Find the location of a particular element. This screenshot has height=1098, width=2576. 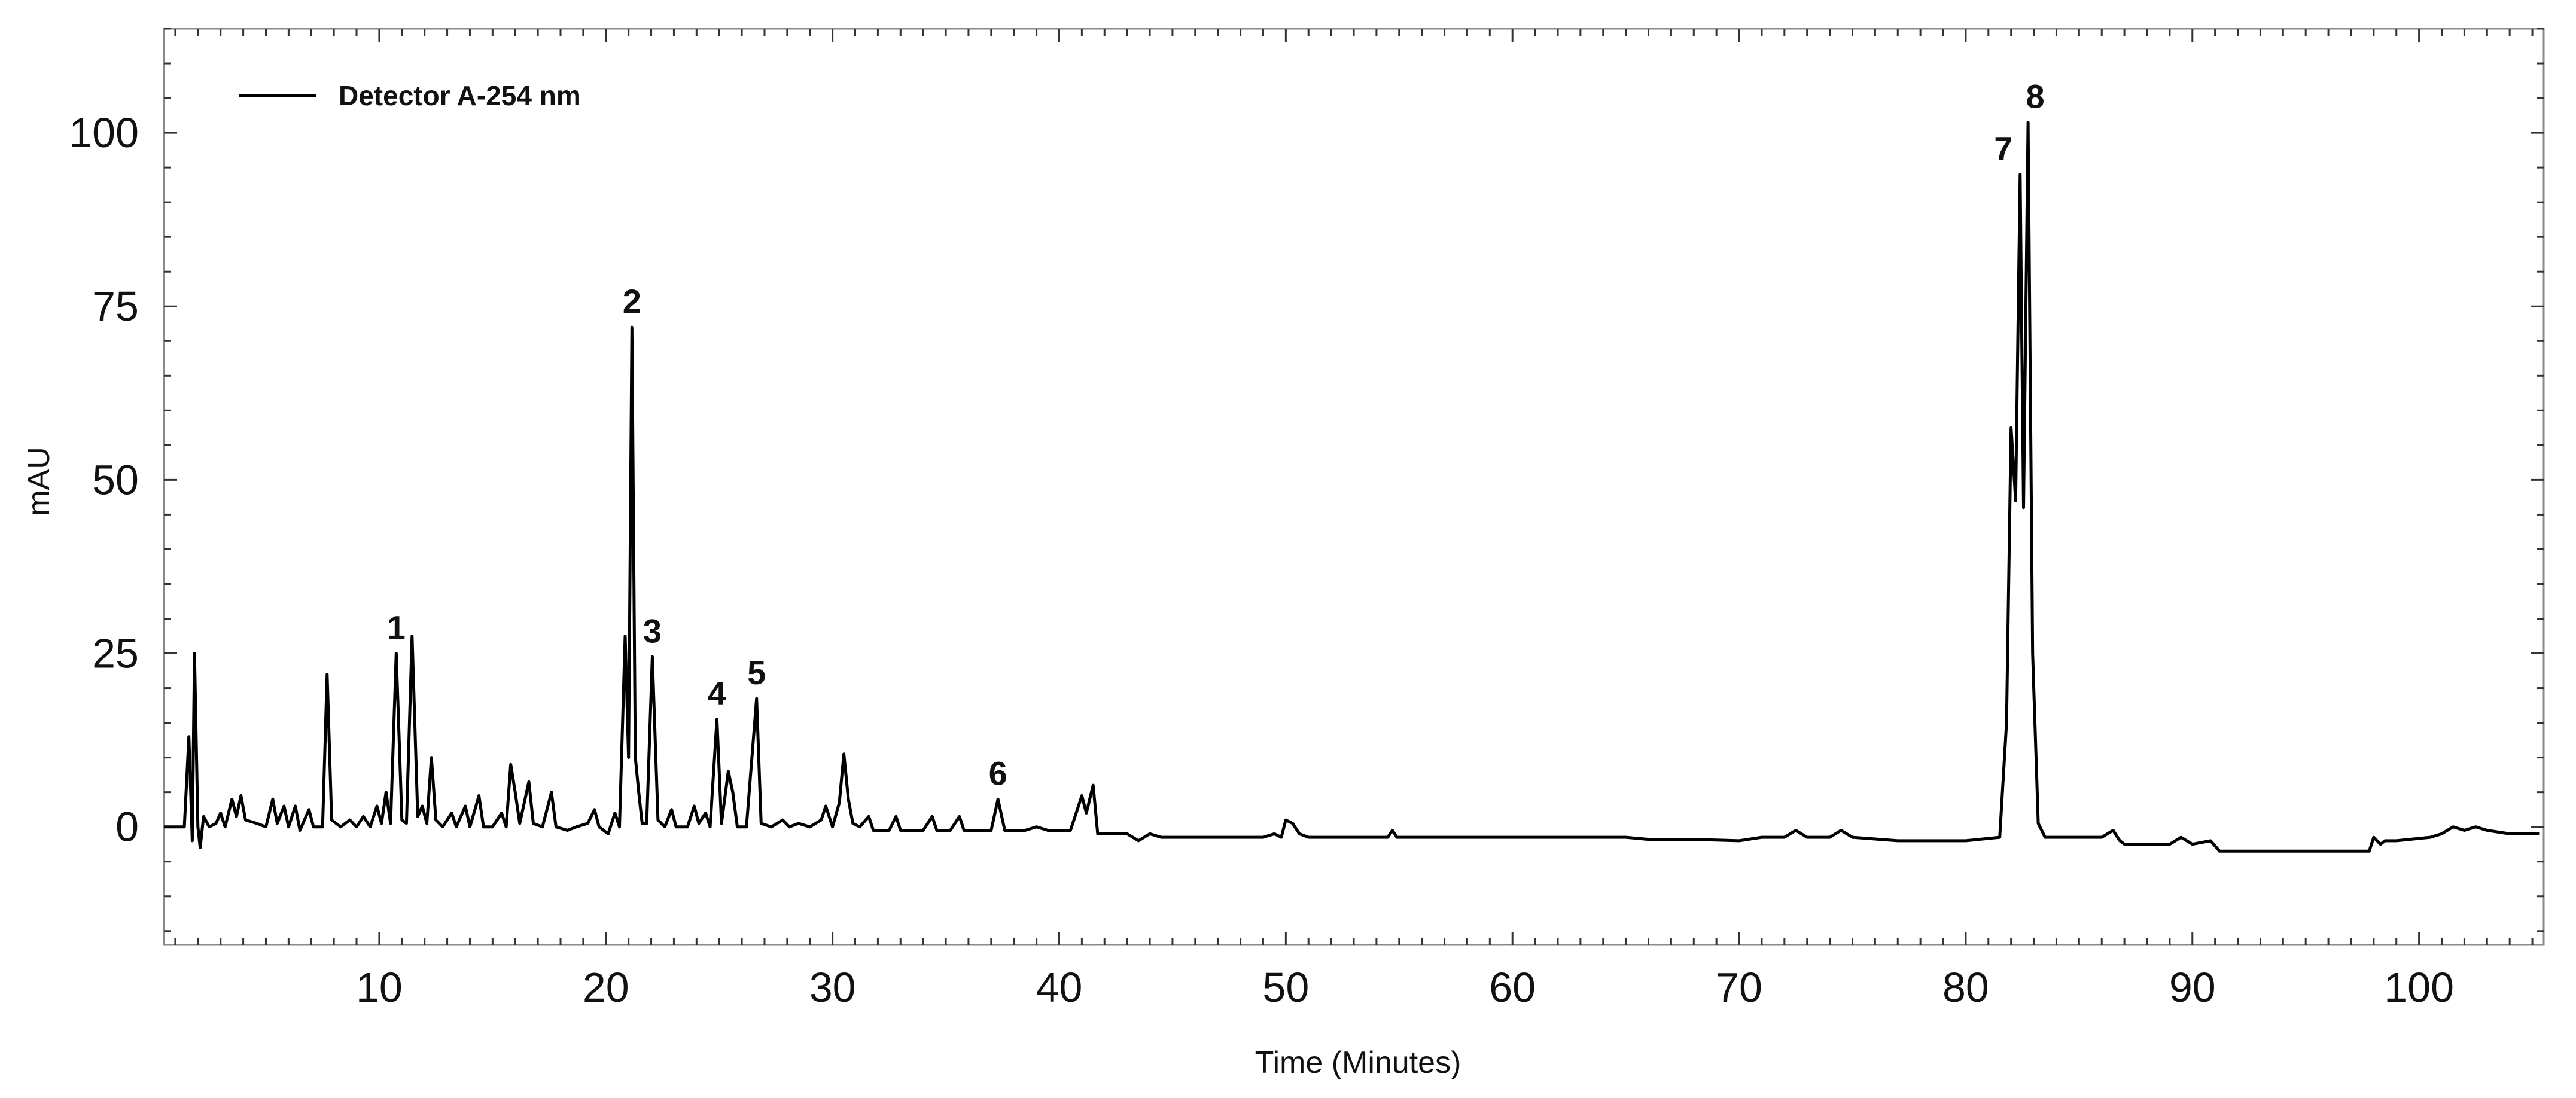

x-tick-label: 50 is located at coordinates (1285, 987).